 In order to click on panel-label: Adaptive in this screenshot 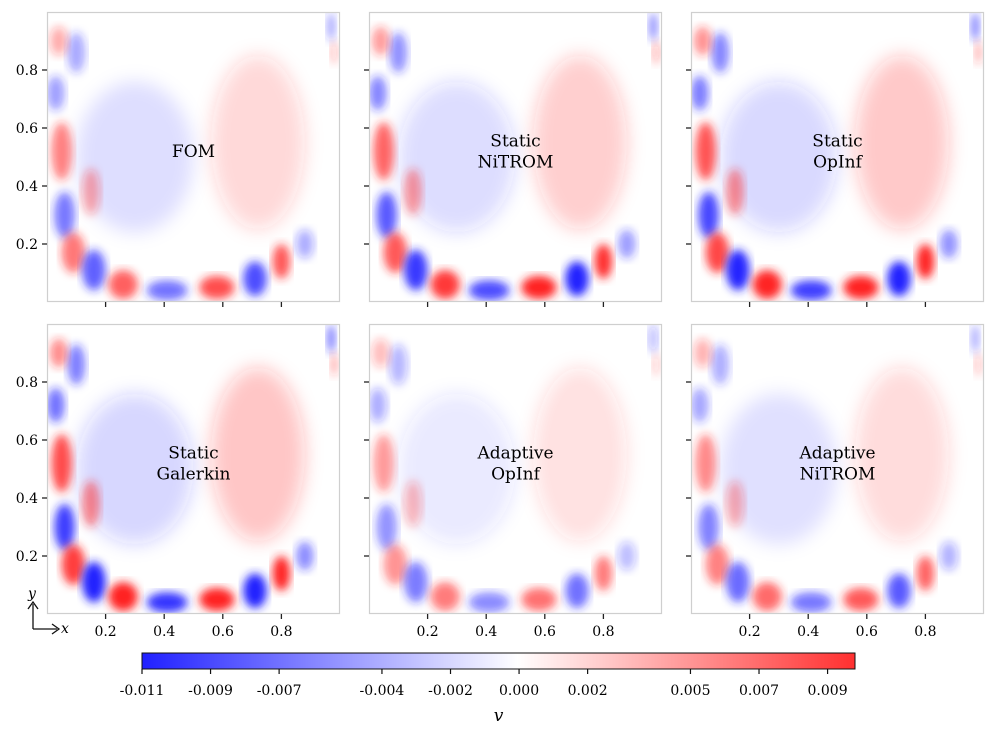, I will do `click(836, 454)`.